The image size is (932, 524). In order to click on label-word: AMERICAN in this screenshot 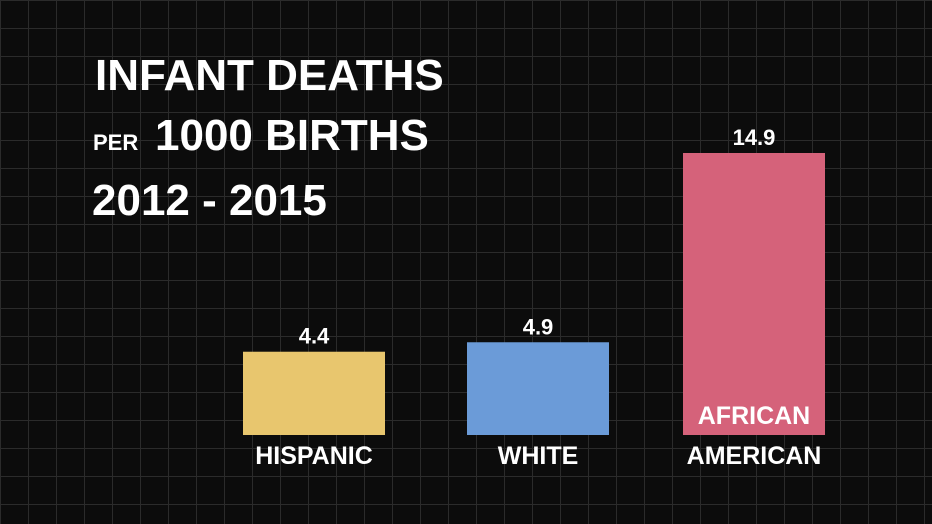, I will do `click(754, 456)`.